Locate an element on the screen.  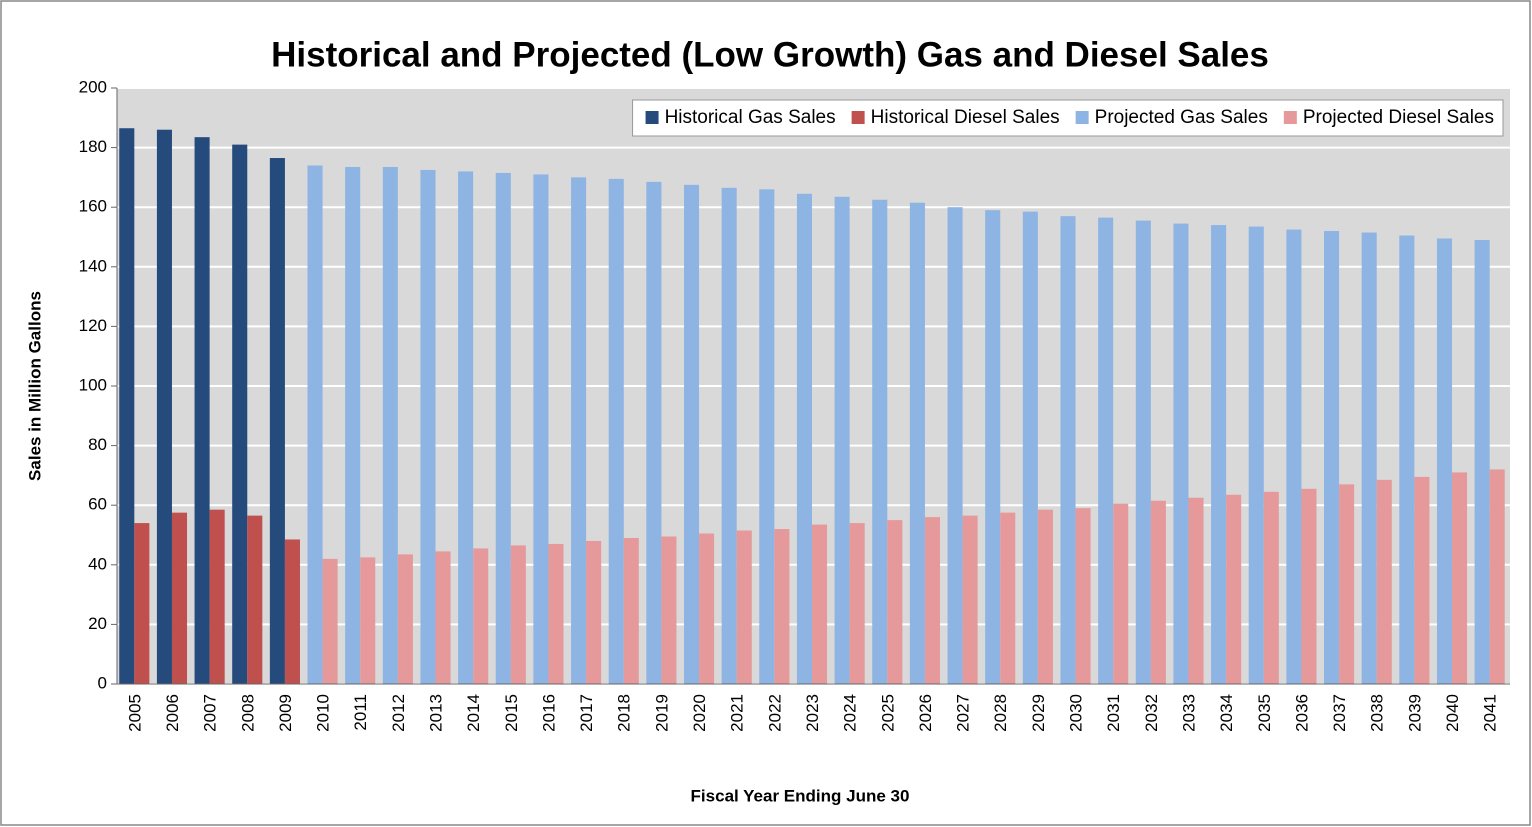
x-tick-label: 2008 is located at coordinates (247, 713).